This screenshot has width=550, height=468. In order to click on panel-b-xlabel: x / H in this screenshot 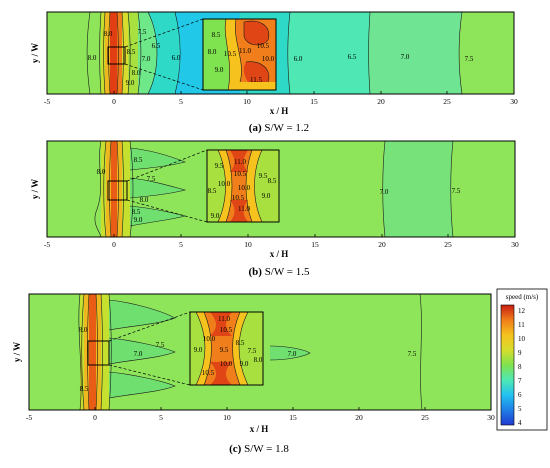, I will do `click(279, 254)`.